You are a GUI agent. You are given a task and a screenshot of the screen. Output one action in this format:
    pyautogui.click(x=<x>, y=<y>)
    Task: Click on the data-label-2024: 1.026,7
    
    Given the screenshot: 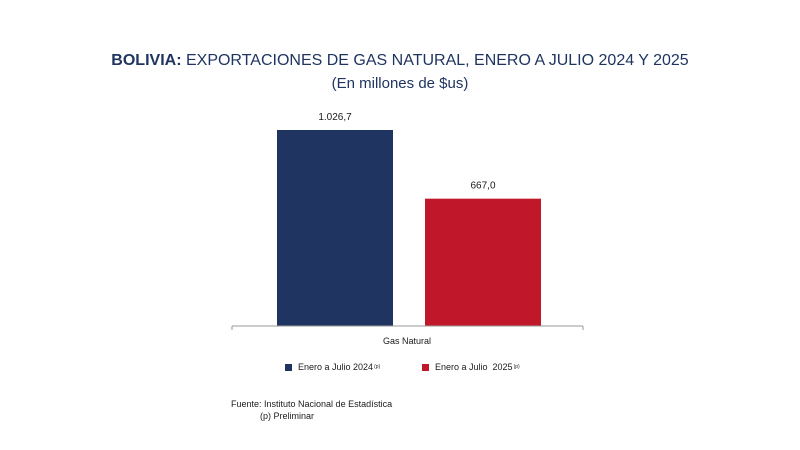 What is the action you would take?
    pyautogui.click(x=335, y=117)
    